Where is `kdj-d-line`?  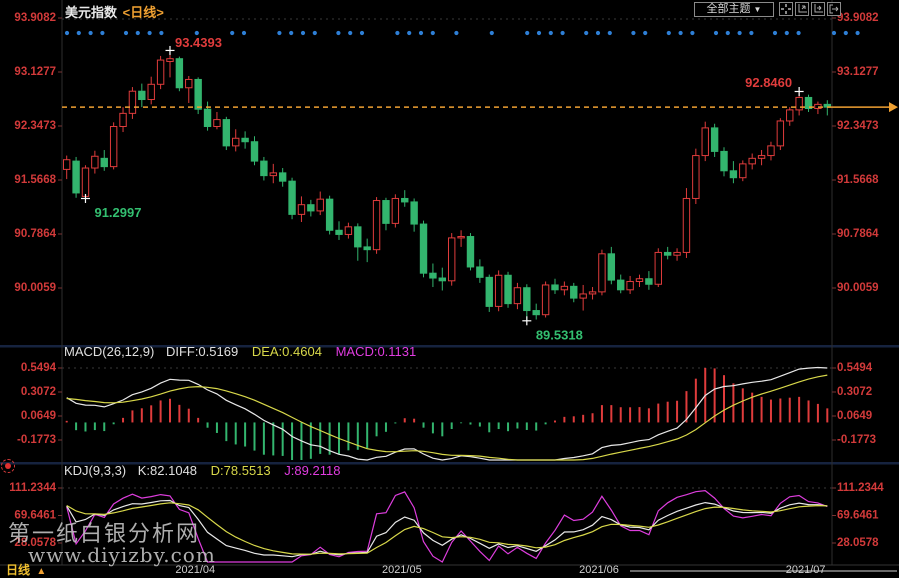
kdj-d-line is located at coordinates (447, 528).